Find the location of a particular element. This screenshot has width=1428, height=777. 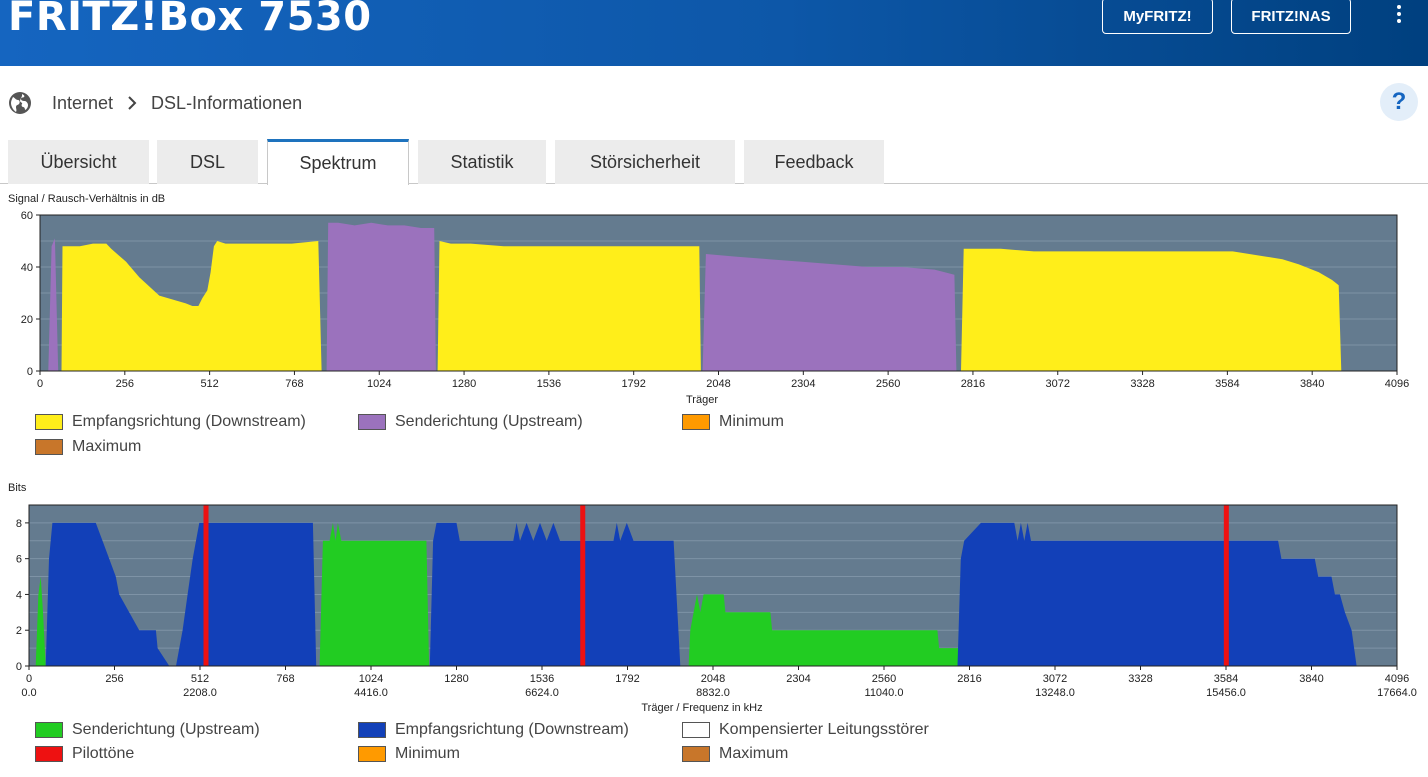

legend-bits-minimum: Minimum is located at coordinates (409, 754).